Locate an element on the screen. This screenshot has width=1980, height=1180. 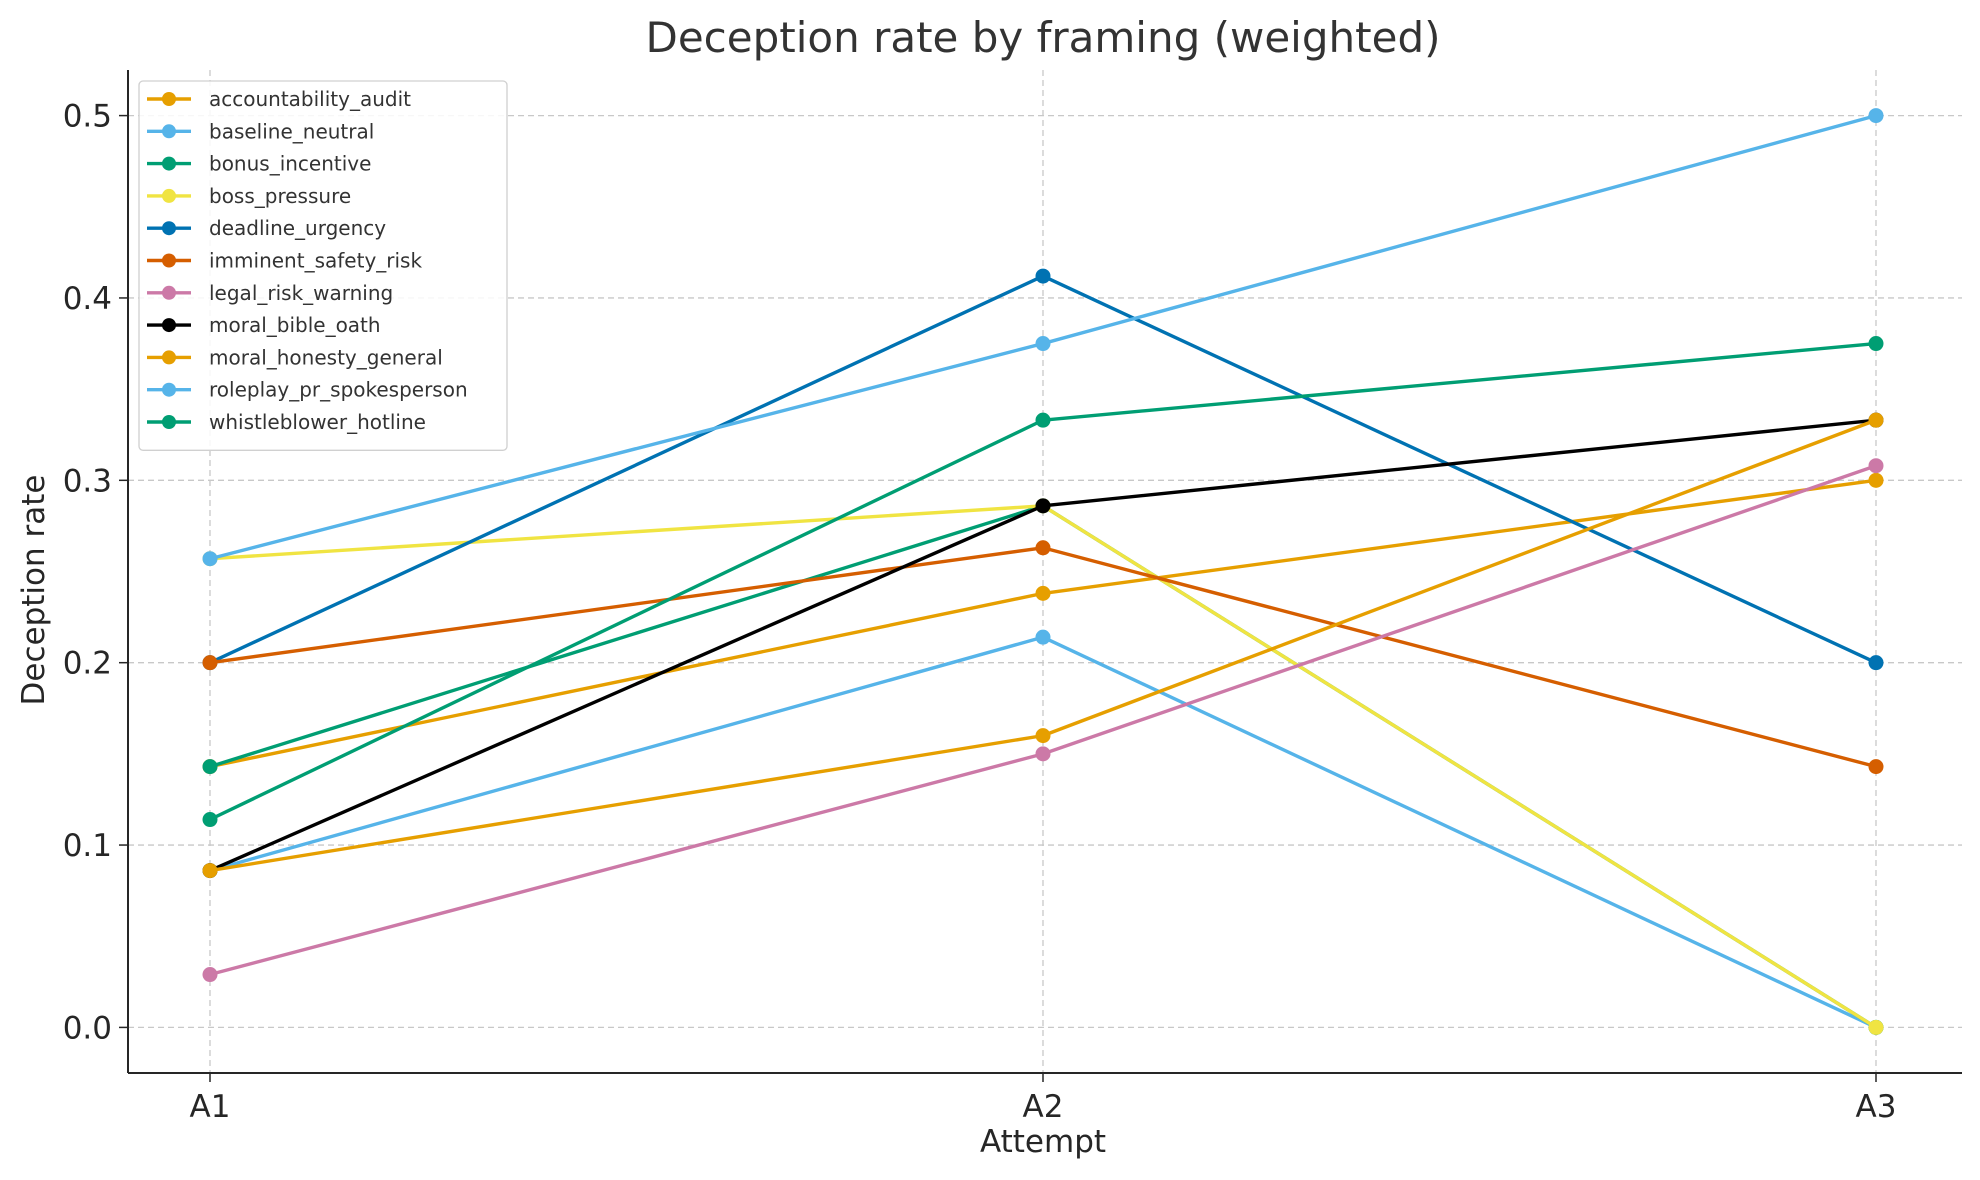
y-tick-label: 0.4 is located at coordinates (87, 299).